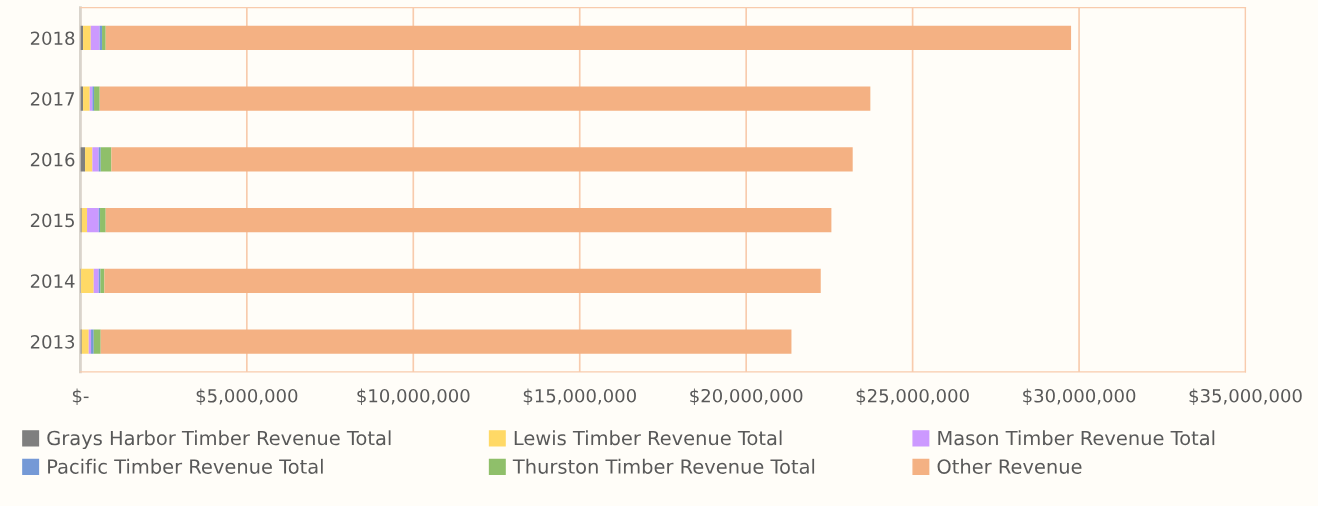 The width and height of the screenshot is (1318, 506). I want to click on y-tick-label: 2014, so click(52, 281).